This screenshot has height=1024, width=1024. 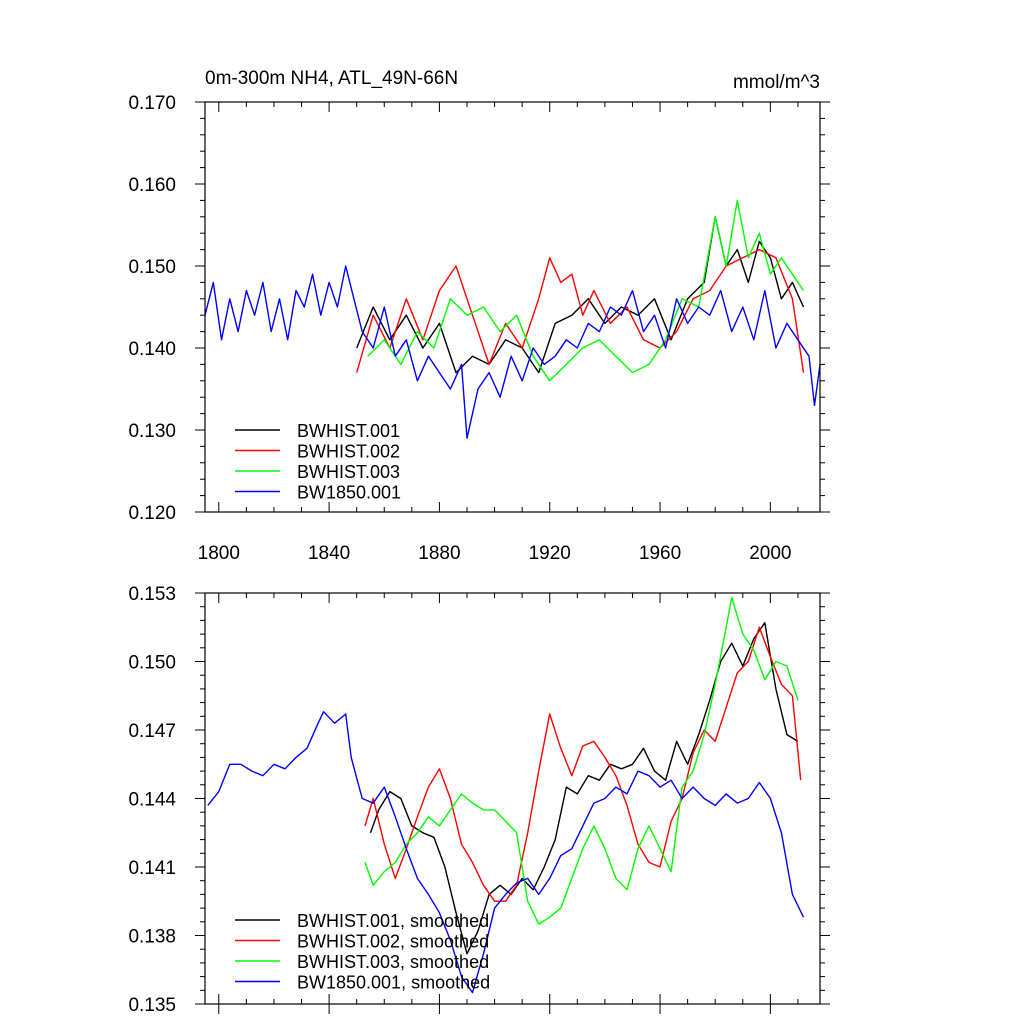 What do you see at coordinates (152, 103) in the screenshot?
I see `y-tick-label: 0.170` at bounding box center [152, 103].